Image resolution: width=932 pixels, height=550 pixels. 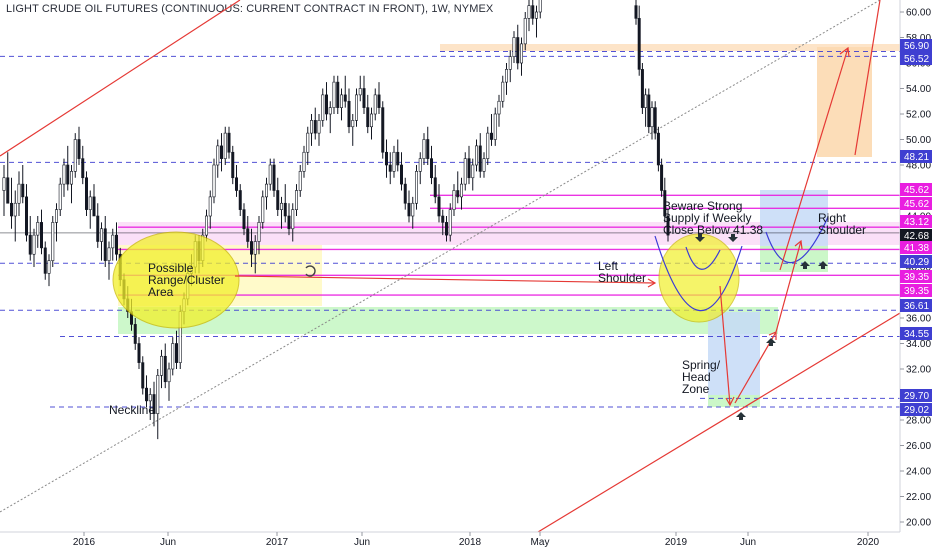 What do you see at coordinates (132, 410) in the screenshot?
I see `annotation-text: Neckline` at bounding box center [132, 410].